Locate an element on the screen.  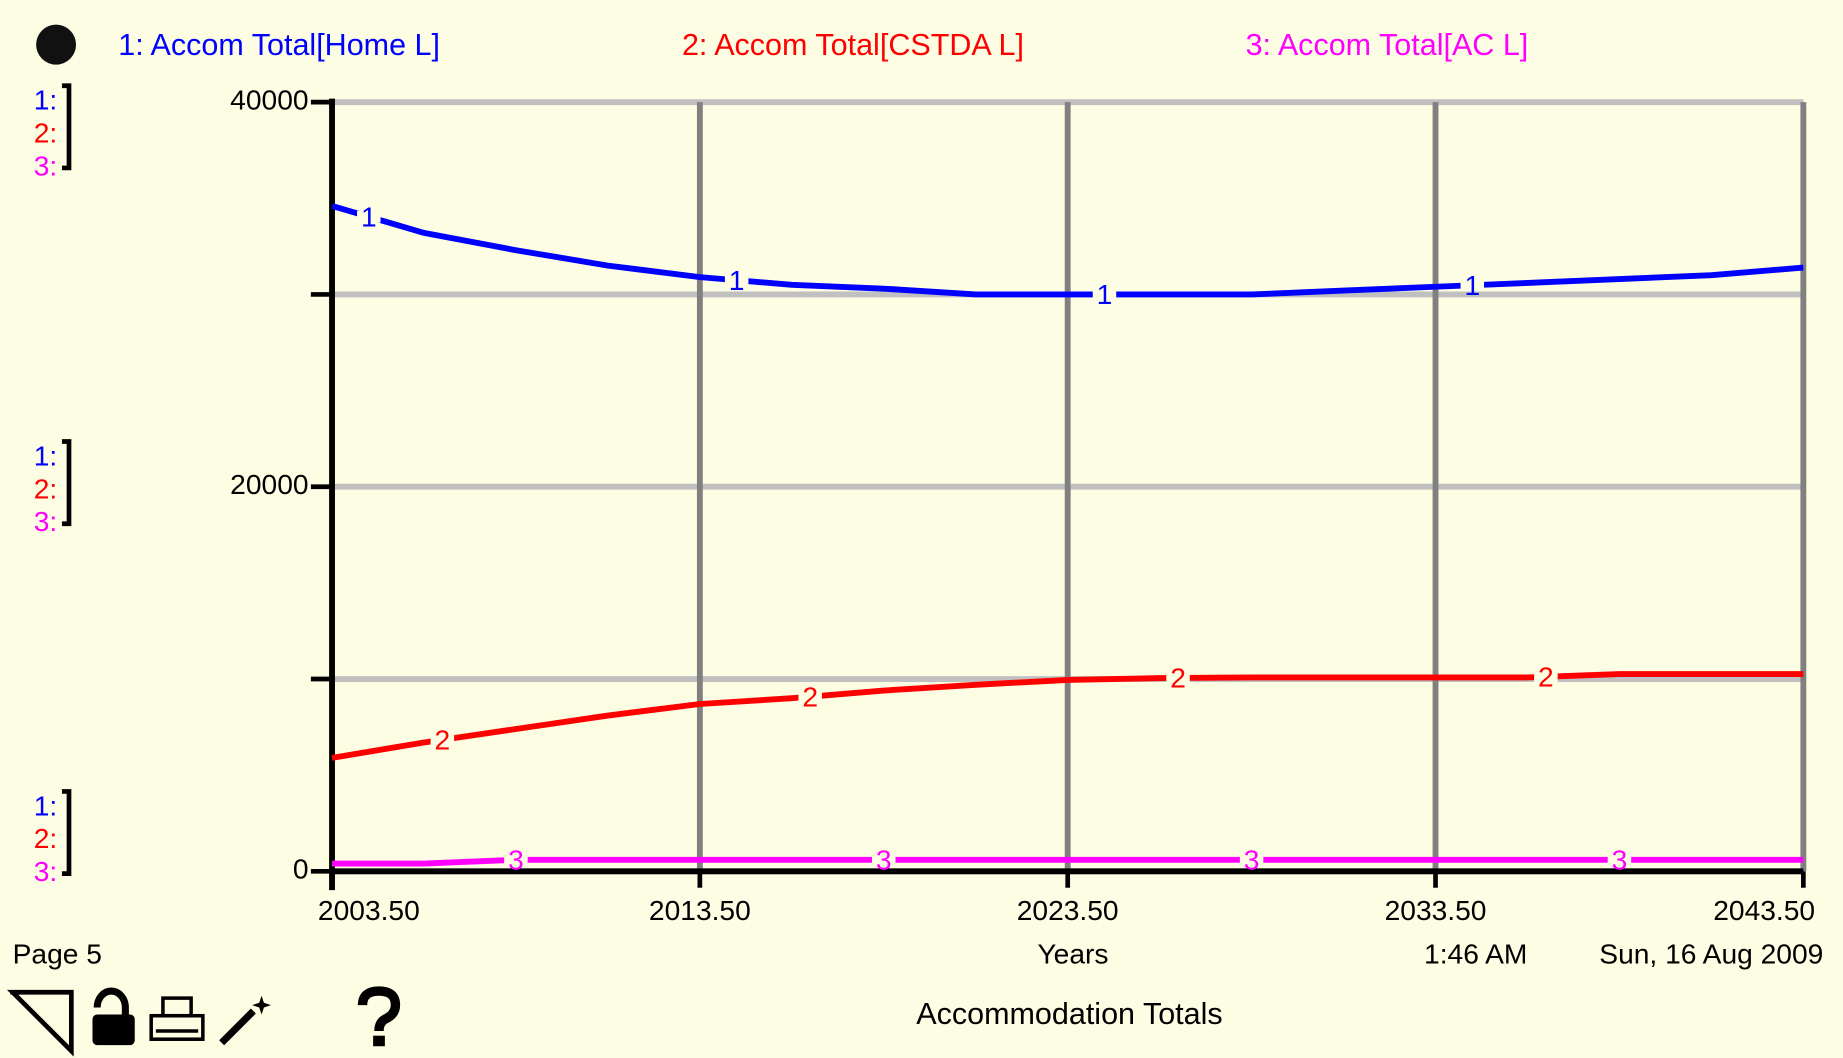
x-tick-label: 2003.50 is located at coordinates (369, 910).